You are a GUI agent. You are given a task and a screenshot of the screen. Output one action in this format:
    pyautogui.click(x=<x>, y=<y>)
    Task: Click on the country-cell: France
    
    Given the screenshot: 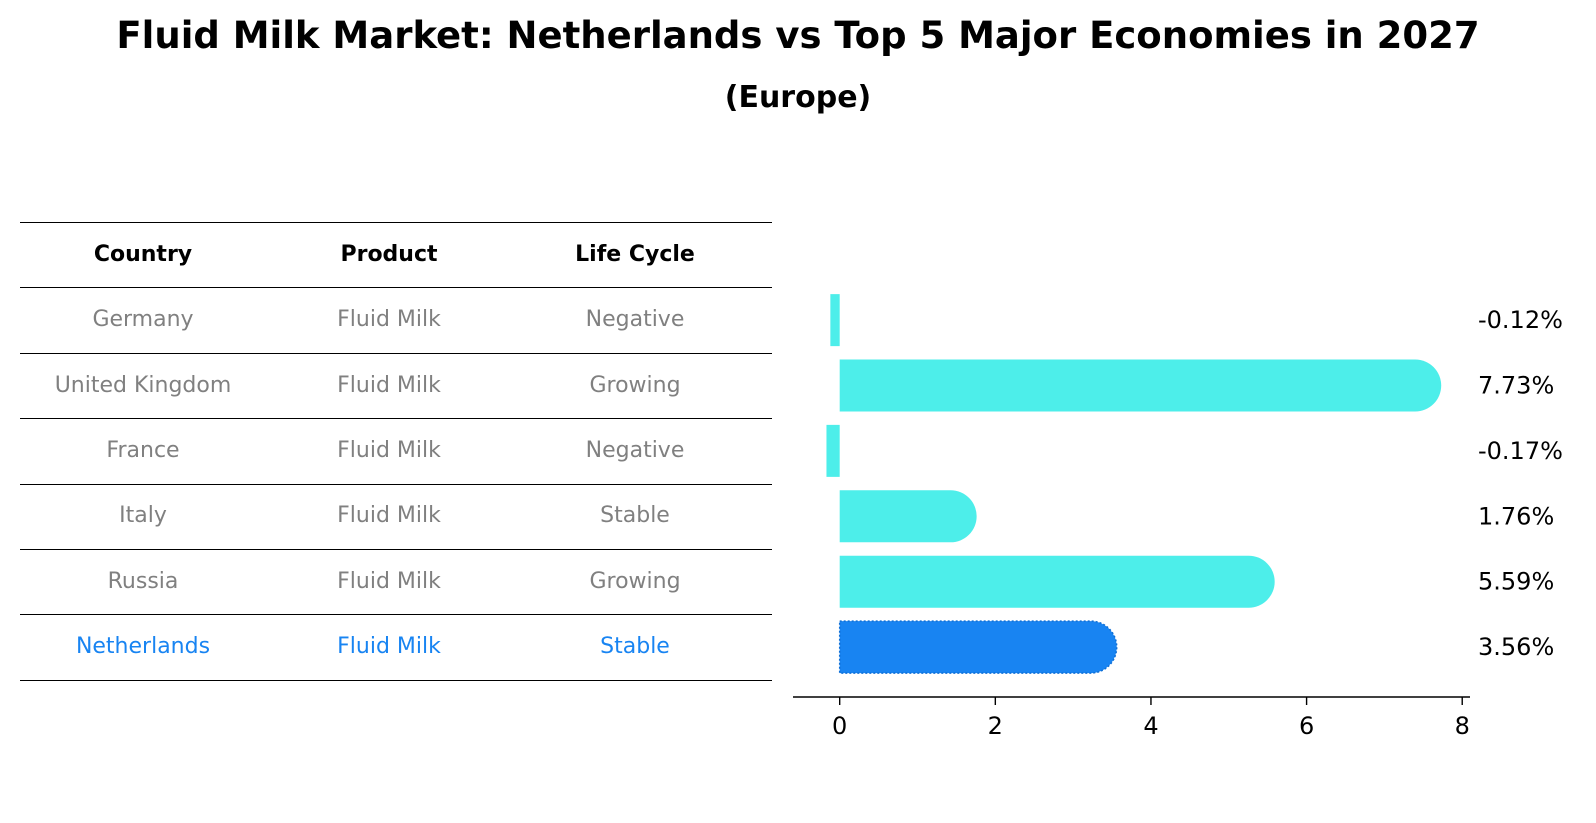 What is the action you would take?
    pyautogui.click(x=143, y=450)
    